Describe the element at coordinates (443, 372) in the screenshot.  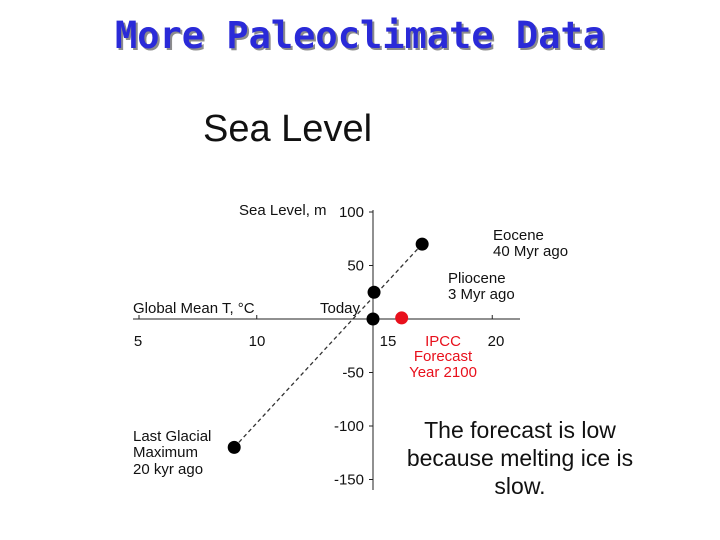
I see `ipcc-label-line3: Year 2100` at that location.